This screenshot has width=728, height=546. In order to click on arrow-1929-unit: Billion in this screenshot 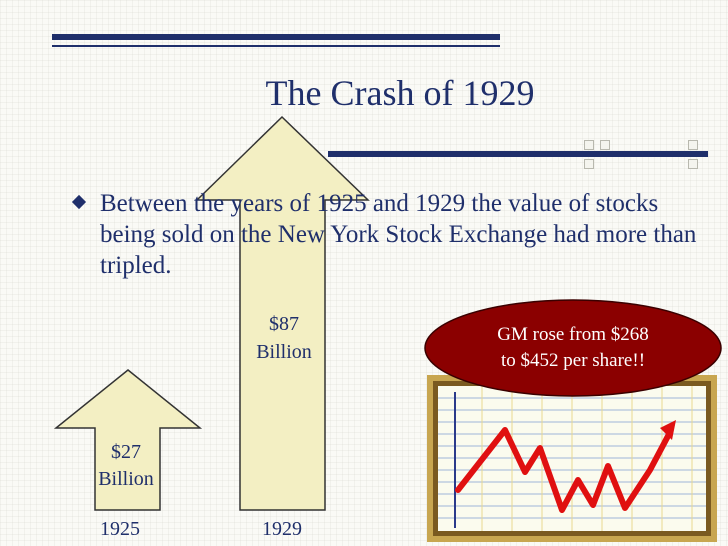, I will do `click(284, 352)`.